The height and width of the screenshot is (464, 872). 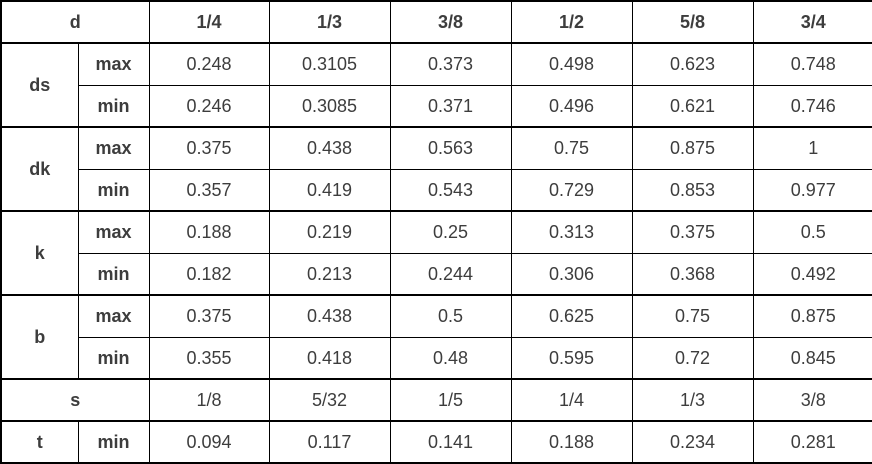 I want to click on value-cell: 0.182, so click(x=209, y=274).